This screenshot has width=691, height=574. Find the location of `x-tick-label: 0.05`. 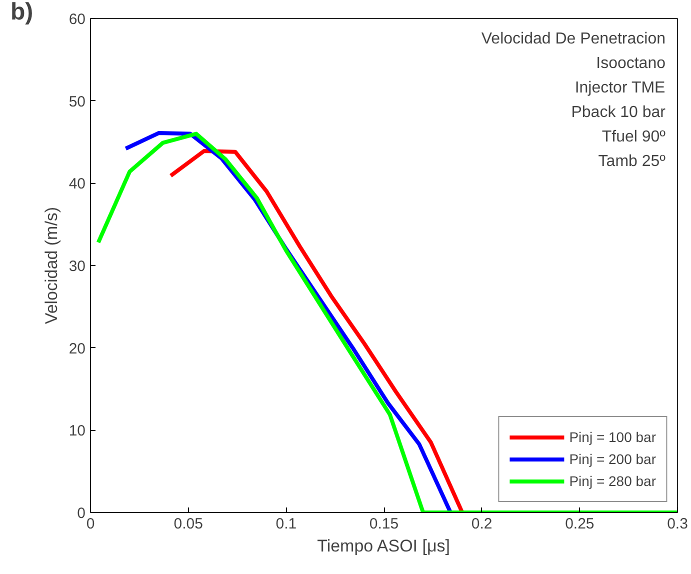

x-tick-label: 0.05 is located at coordinates (188, 524).